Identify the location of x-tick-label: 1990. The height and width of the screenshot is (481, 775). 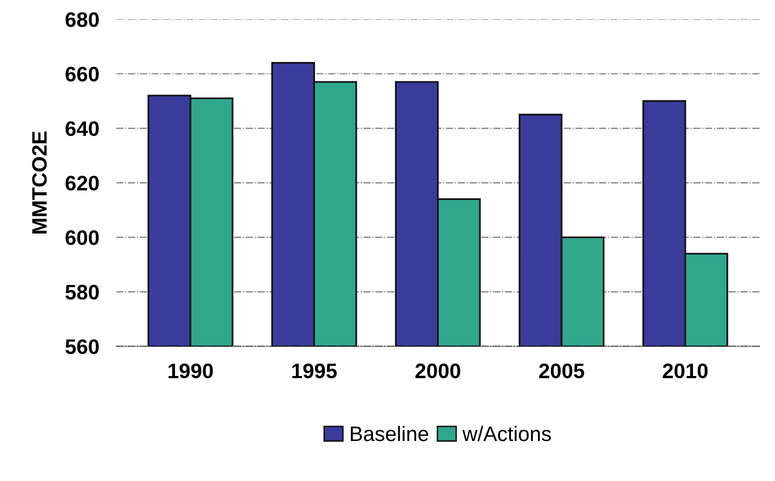
(190, 371).